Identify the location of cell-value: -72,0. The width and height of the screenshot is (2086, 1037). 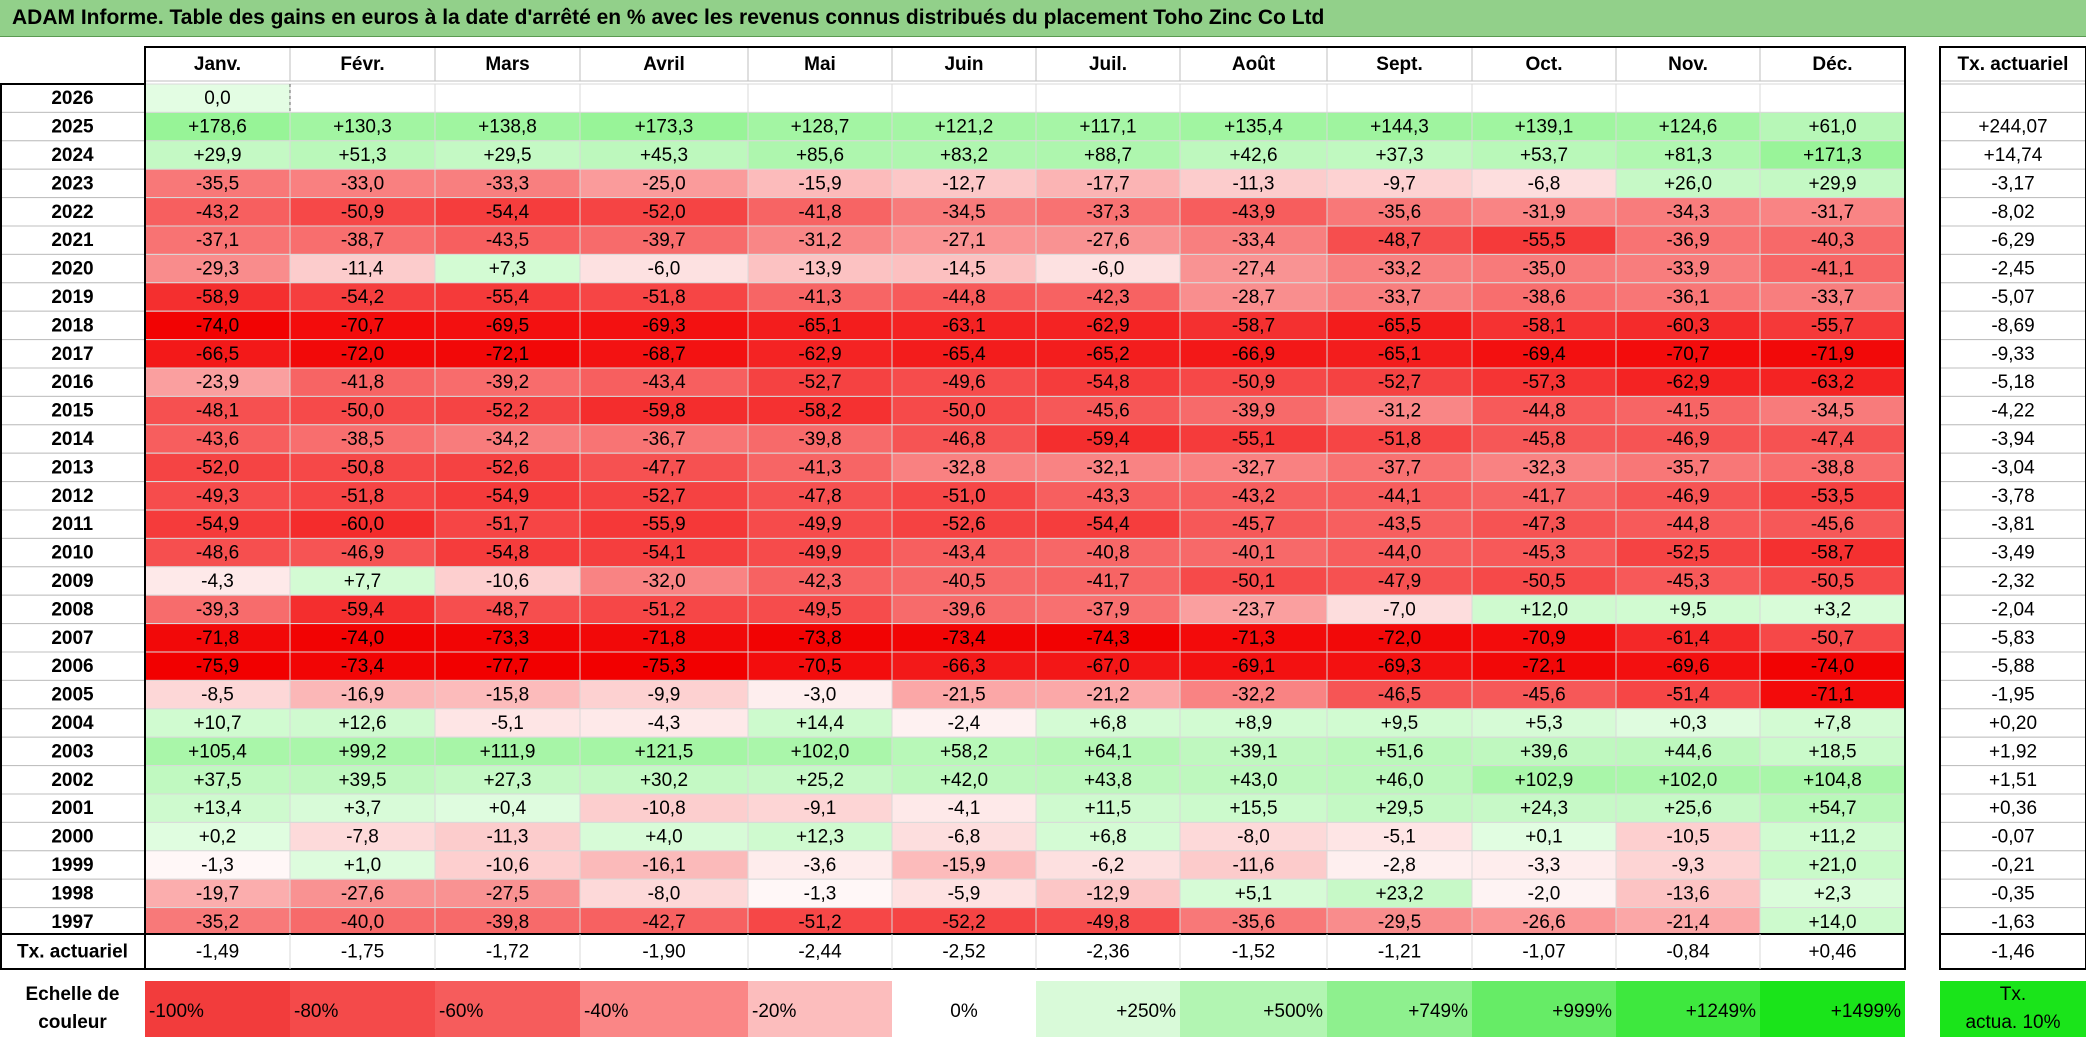
(1399, 638).